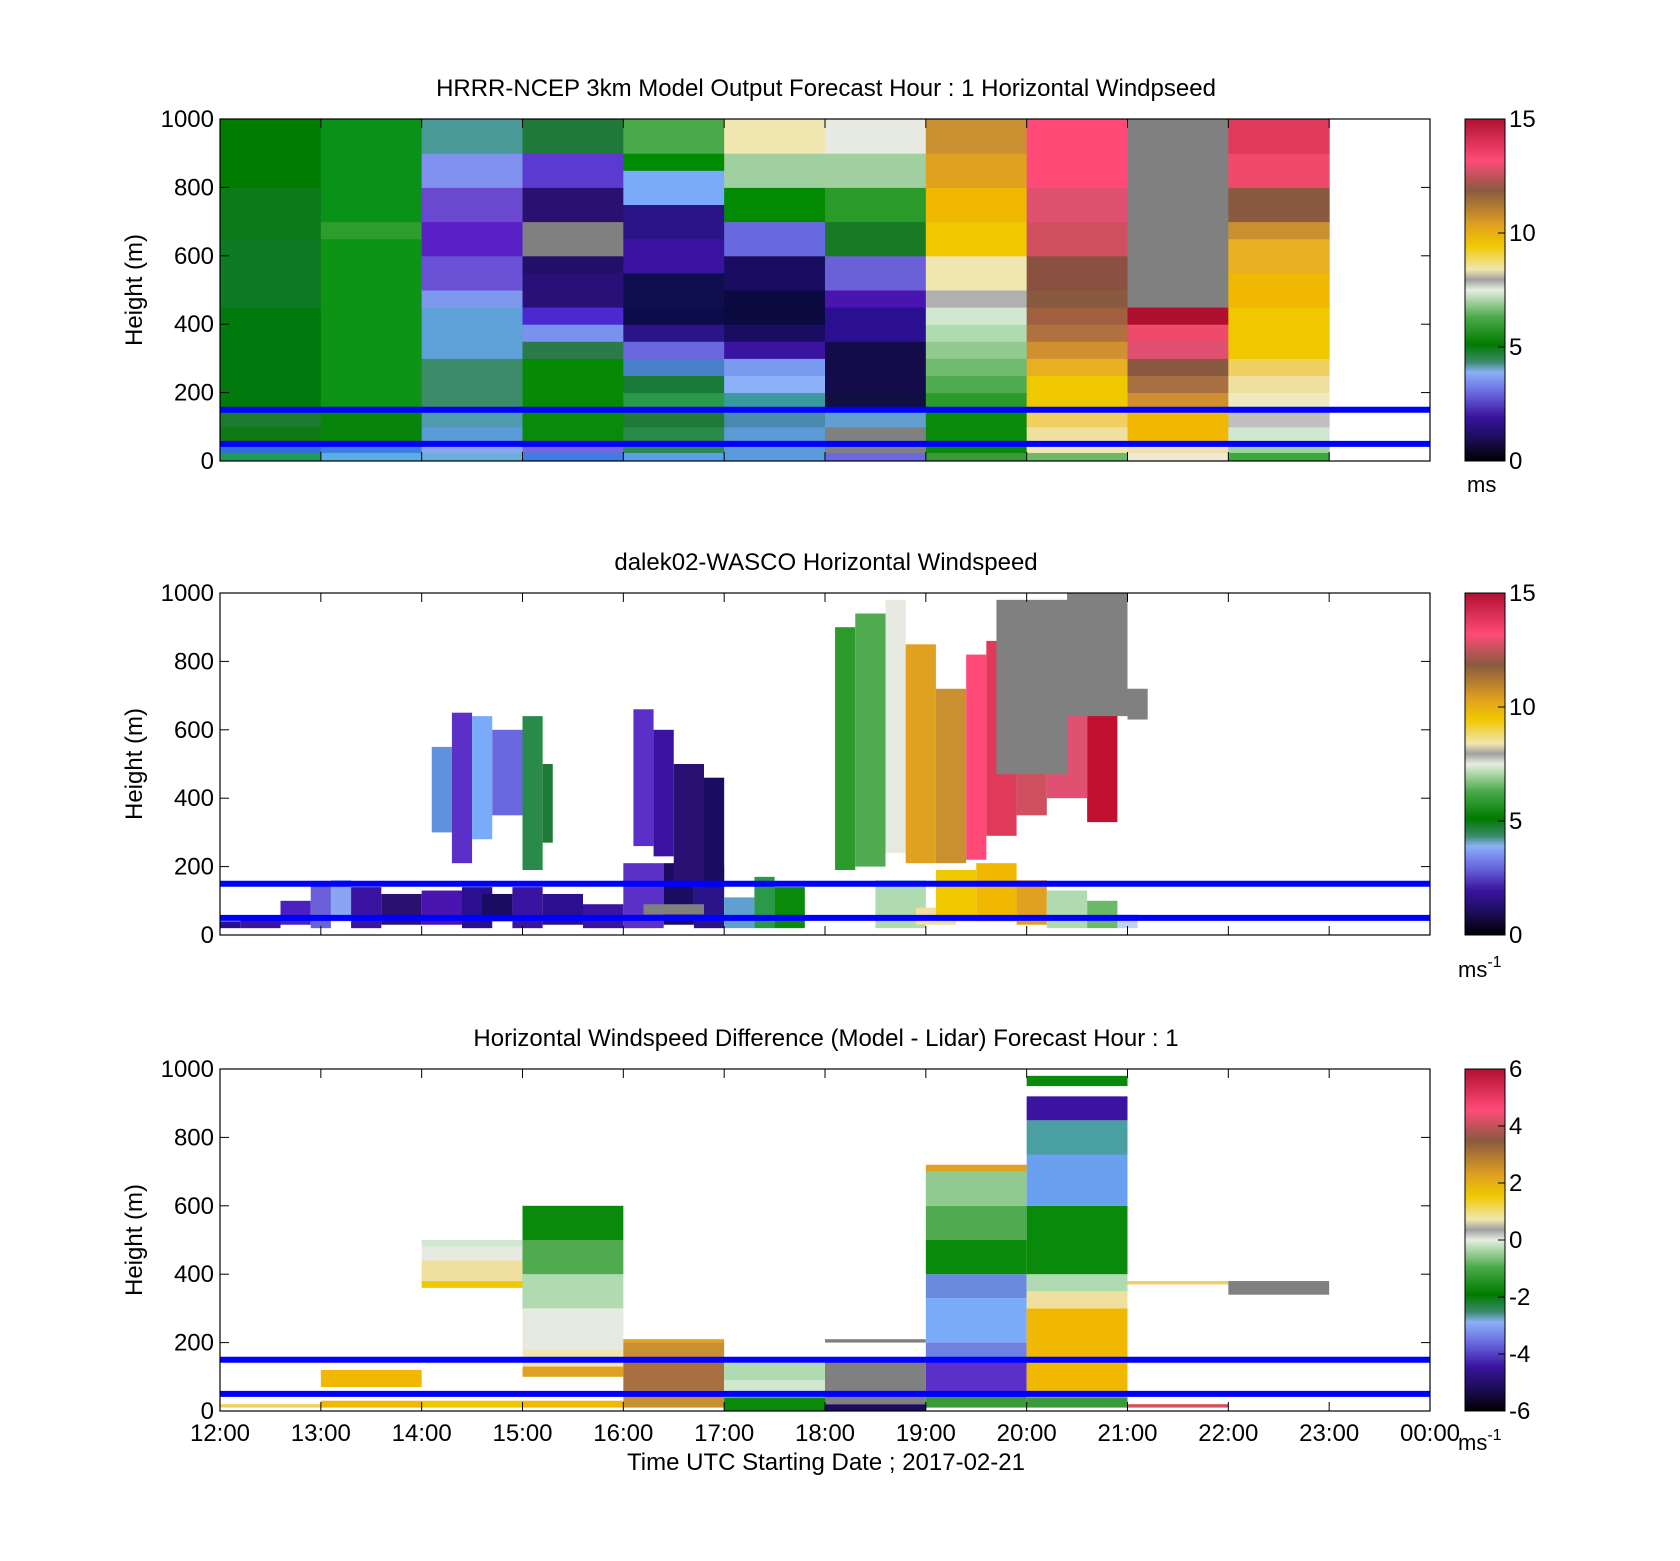  I want to click on colorbar-tick-label: 10, so click(1522, 707).